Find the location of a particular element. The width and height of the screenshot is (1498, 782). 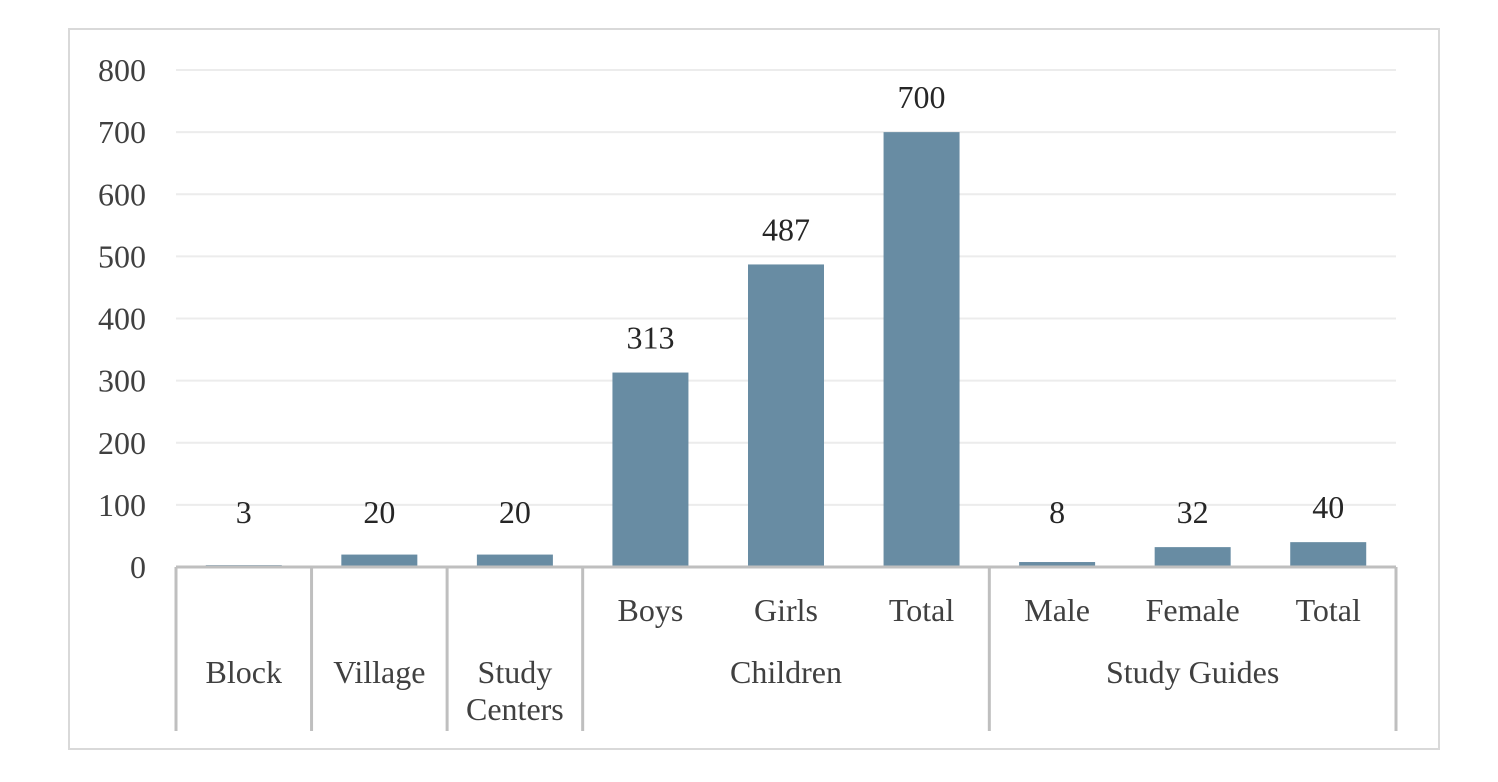

y-tick-label: 400 is located at coordinates (122, 319).